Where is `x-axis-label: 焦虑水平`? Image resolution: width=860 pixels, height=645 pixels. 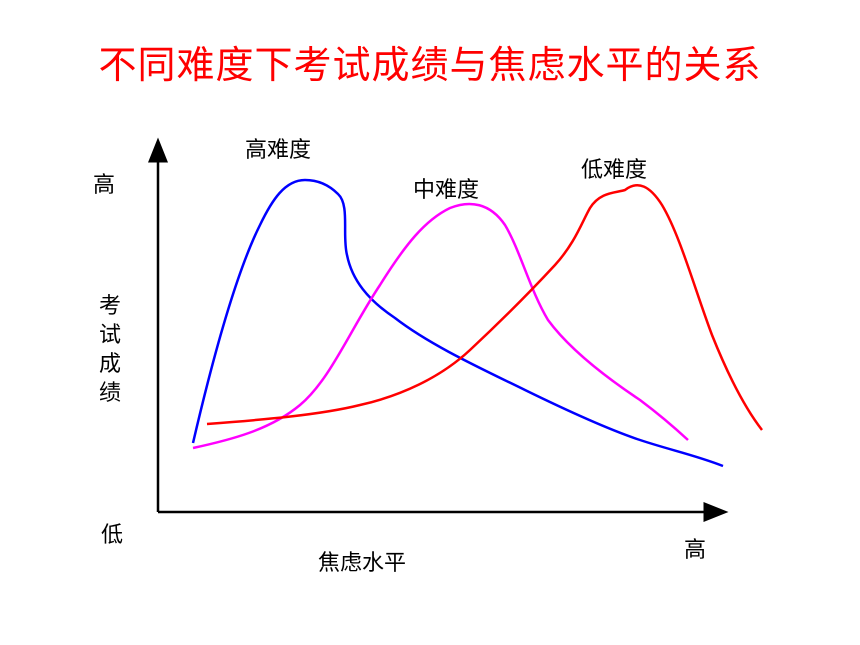 x-axis-label: 焦虑水平 is located at coordinates (362, 563).